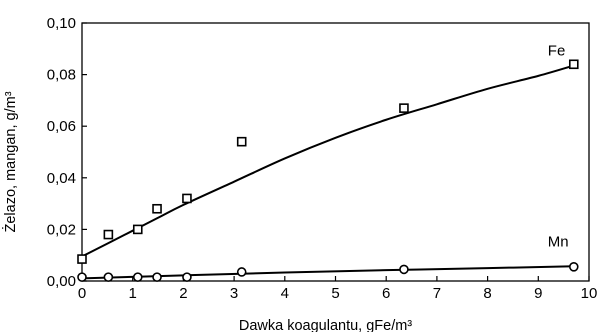 Image resolution: width=603 pixels, height=332 pixels. What do you see at coordinates (61, 178) in the screenshot?
I see `y-tick-label: 0,04` at bounding box center [61, 178].